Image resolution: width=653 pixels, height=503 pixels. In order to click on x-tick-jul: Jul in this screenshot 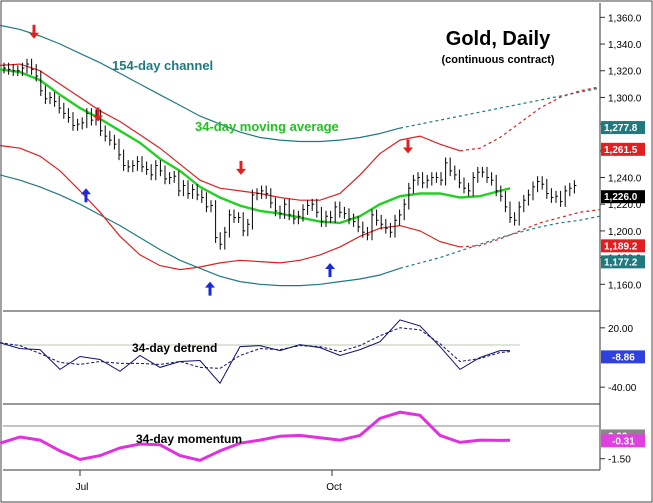, I will do `click(82, 487)`.